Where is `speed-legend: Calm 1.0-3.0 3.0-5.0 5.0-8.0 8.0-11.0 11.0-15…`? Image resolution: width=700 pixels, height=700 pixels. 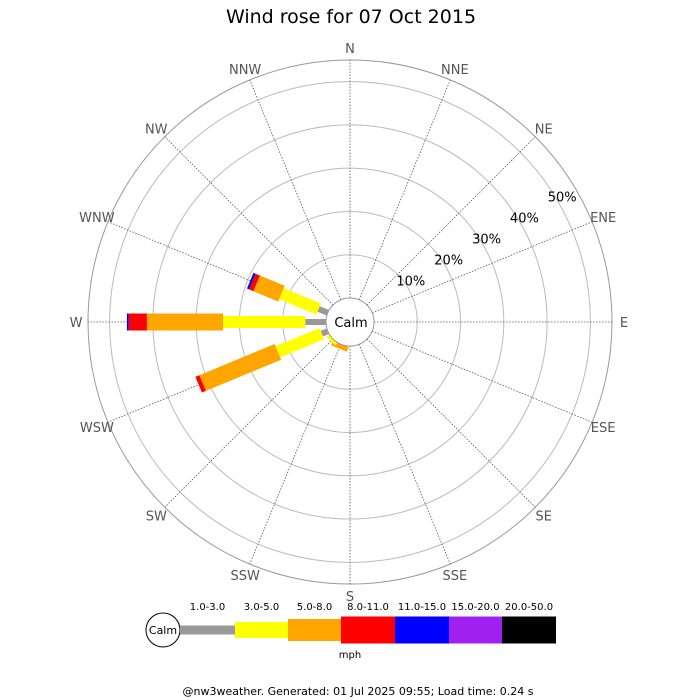 speed-legend: Calm 1.0-3.0 3.0-5.0 5.0-8.0 8.0-11.0 11.0-15… is located at coordinates (350, 631).